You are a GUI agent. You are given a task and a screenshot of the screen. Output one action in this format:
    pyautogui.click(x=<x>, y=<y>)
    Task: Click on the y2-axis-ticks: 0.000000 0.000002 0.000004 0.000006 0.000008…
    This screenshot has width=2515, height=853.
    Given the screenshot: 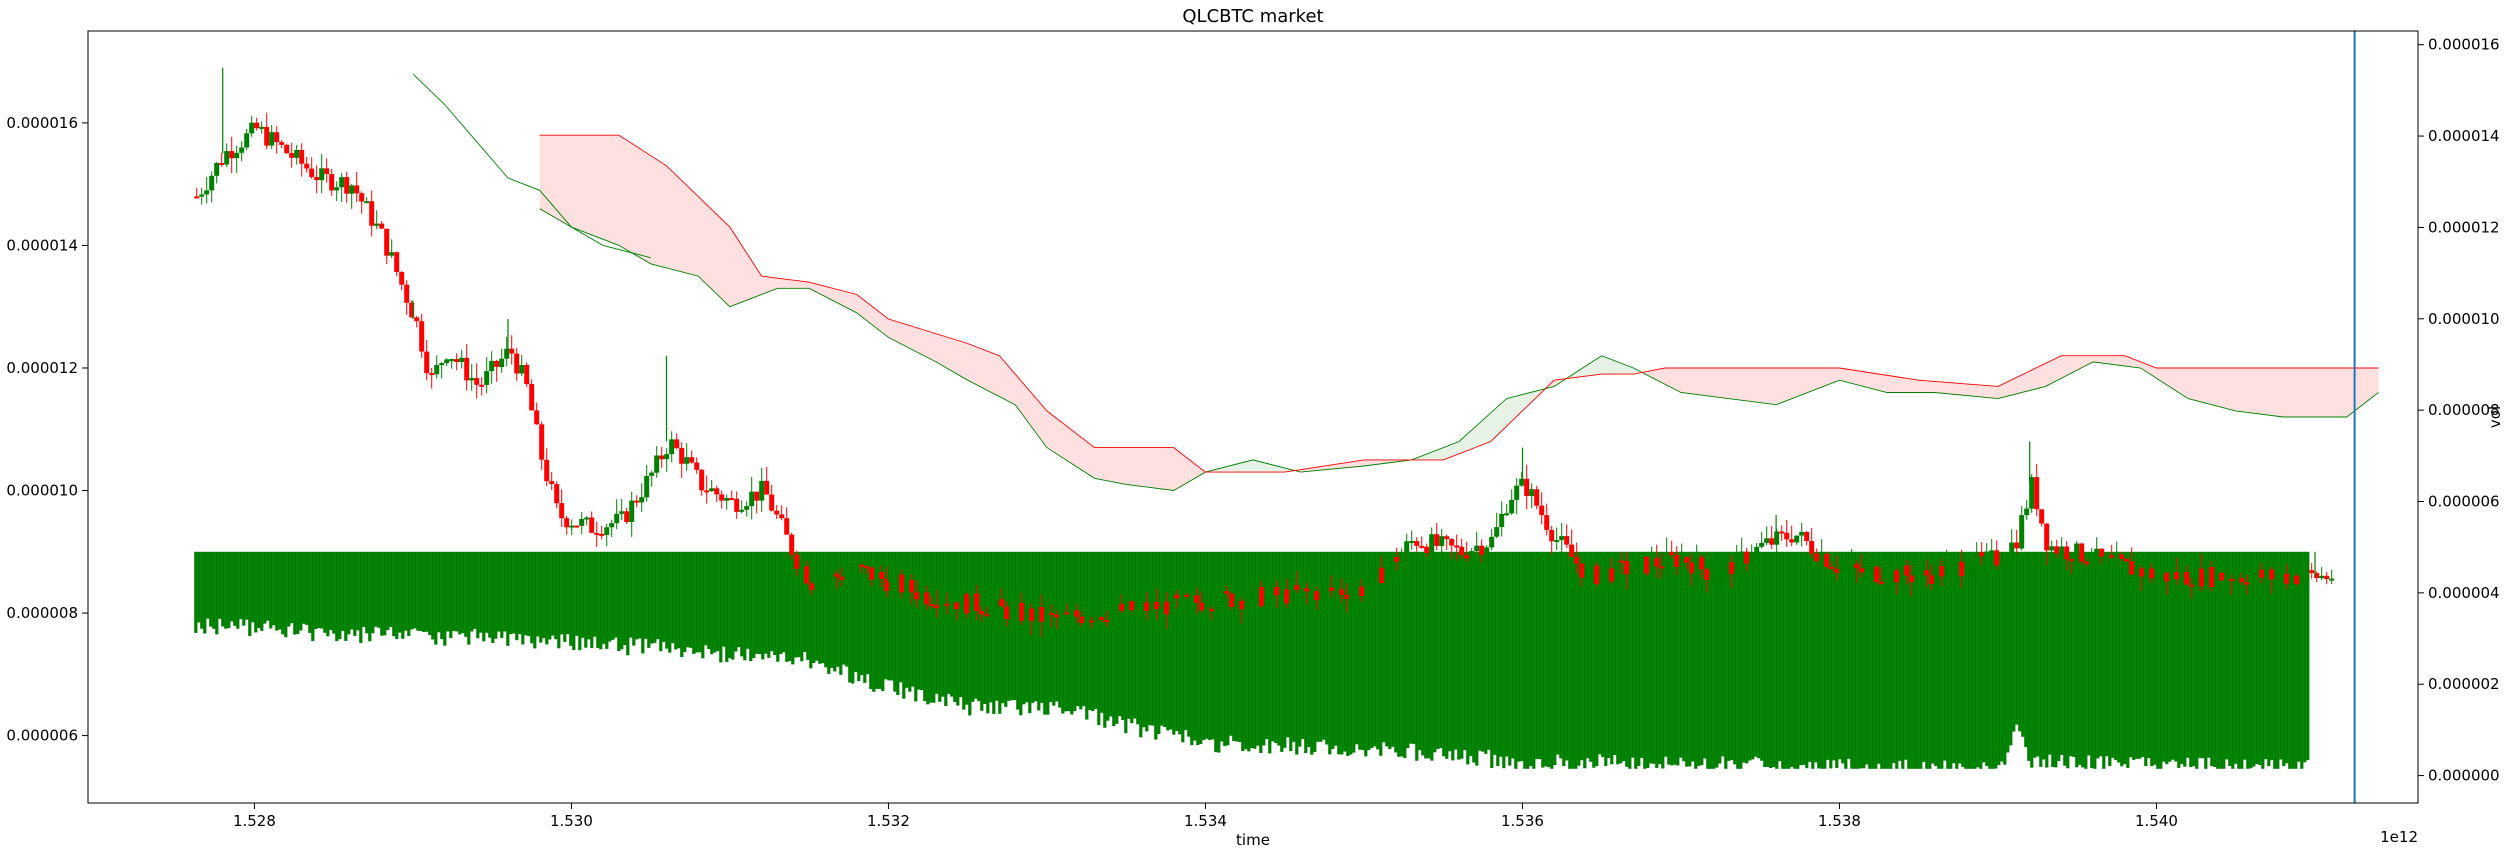 What is the action you would take?
    pyautogui.click(x=2459, y=410)
    